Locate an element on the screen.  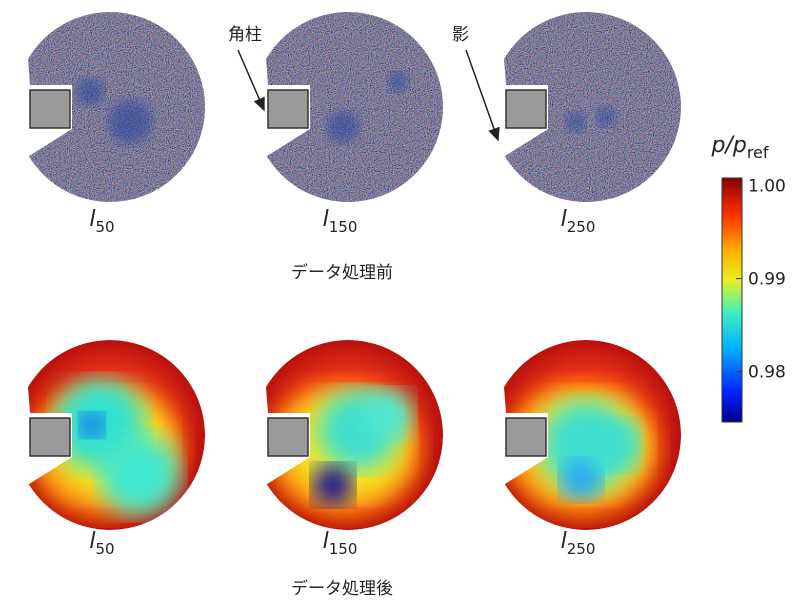
tick-label: 0.98 is located at coordinates (767, 373).